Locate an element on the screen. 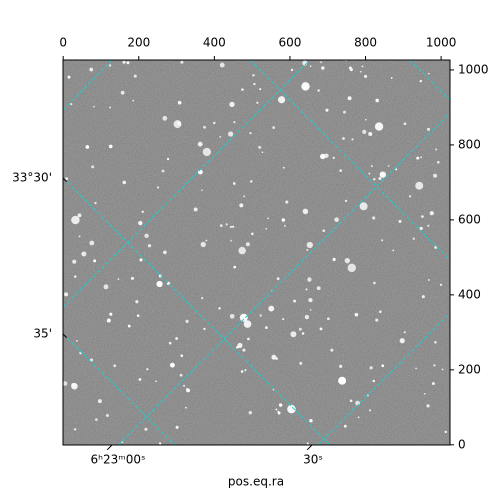  x-tick-label: 400 is located at coordinates (214, 43).